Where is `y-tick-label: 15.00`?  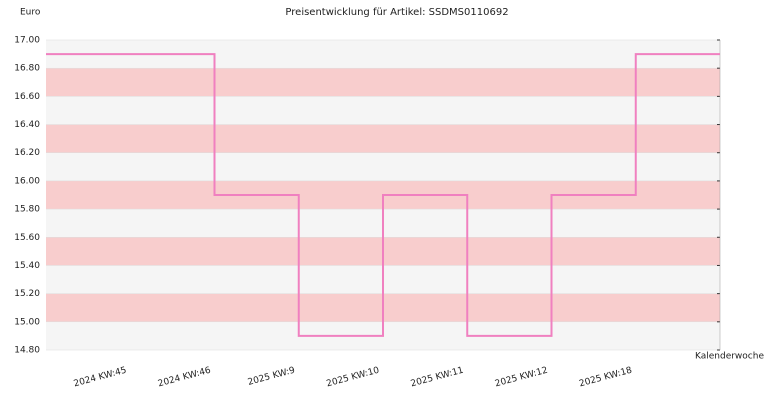 y-tick-label: 15.00 is located at coordinates (27, 322).